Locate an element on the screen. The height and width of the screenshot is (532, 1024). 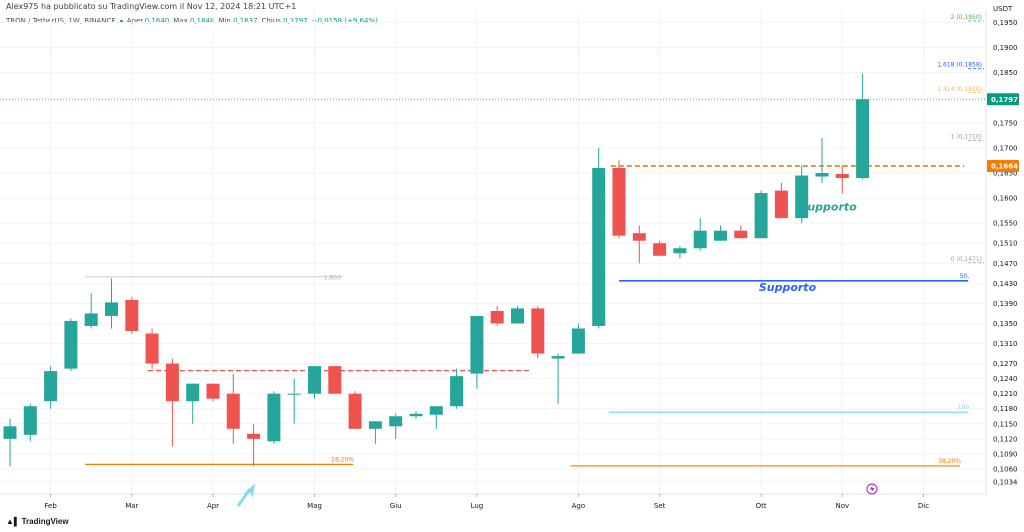
month-label: Mag is located at coordinates (314, 506).